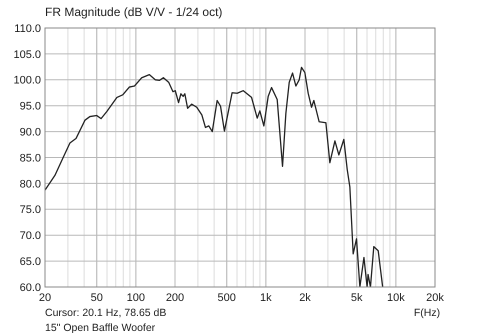 This screenshot has height=333, width=480. What do you see at coordinates (100, 327) in the screenshot?
I see `text: 15" Open Baffle Woofer` at bounding box center [100, 327].